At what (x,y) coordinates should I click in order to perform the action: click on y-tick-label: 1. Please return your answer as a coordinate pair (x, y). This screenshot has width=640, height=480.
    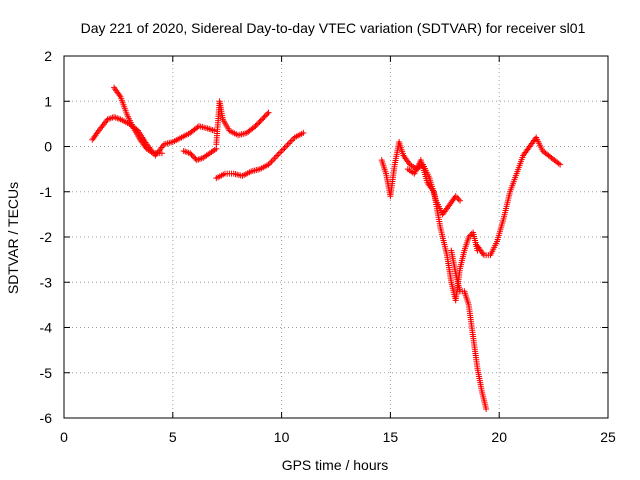
    Looking at the image, I should click on (48, 101).